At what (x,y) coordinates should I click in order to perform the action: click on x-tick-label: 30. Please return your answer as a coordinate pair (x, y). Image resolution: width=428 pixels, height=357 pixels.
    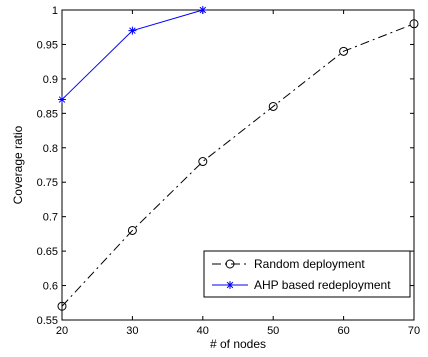
    Looking at the image, I should click on (132, 331).